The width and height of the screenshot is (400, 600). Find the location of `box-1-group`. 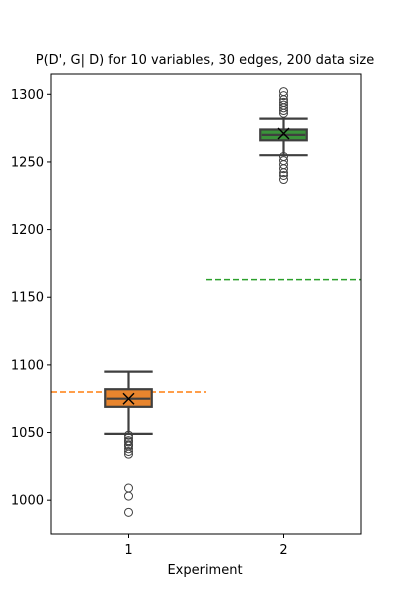

box-1-group is located at coordinates (128, 443).